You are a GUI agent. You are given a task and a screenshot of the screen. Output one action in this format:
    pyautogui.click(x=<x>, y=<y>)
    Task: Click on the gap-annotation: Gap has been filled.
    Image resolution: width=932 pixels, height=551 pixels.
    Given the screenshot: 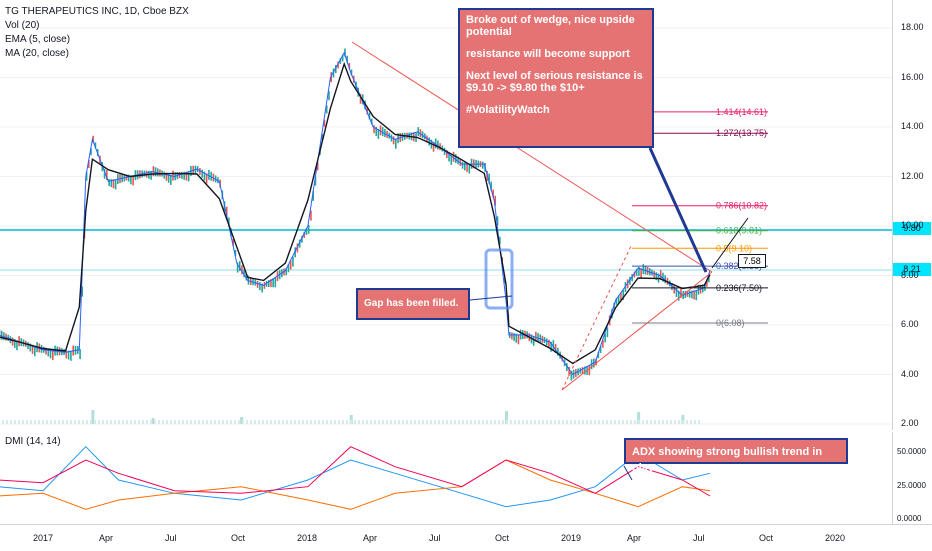 What is the action you would take?
    pyautogui.click(x=413, y=304)
    